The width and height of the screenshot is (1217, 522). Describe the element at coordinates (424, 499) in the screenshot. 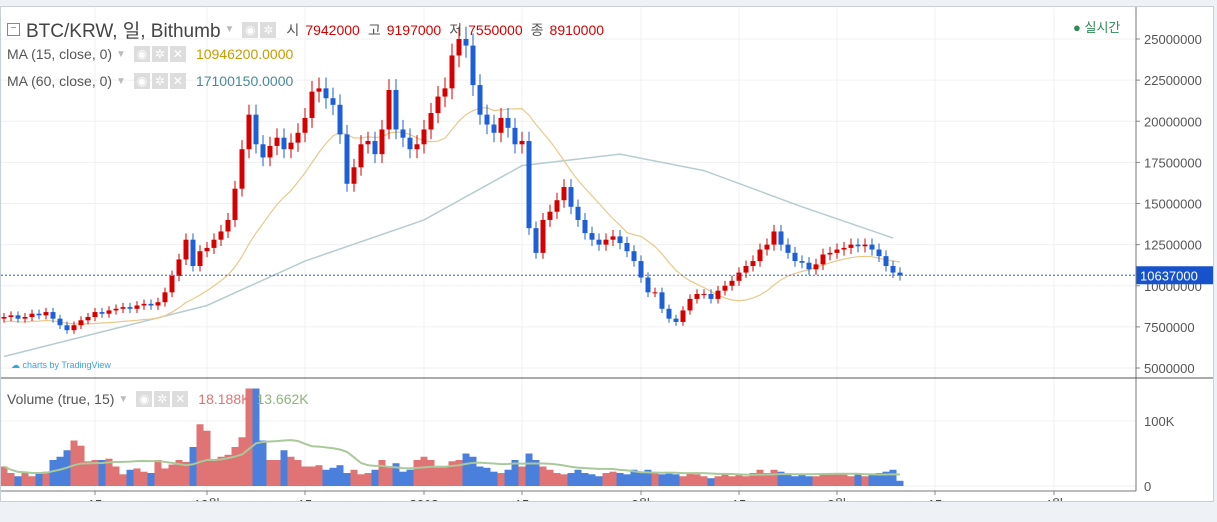

I see `time-tick-label: 2018` at that location.